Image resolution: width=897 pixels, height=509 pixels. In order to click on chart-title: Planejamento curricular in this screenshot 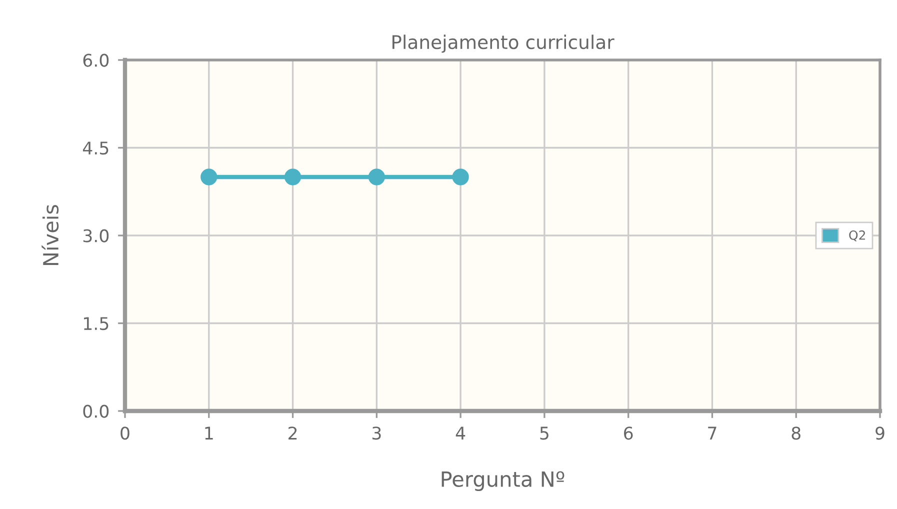, I will do `click(503, 43)`.